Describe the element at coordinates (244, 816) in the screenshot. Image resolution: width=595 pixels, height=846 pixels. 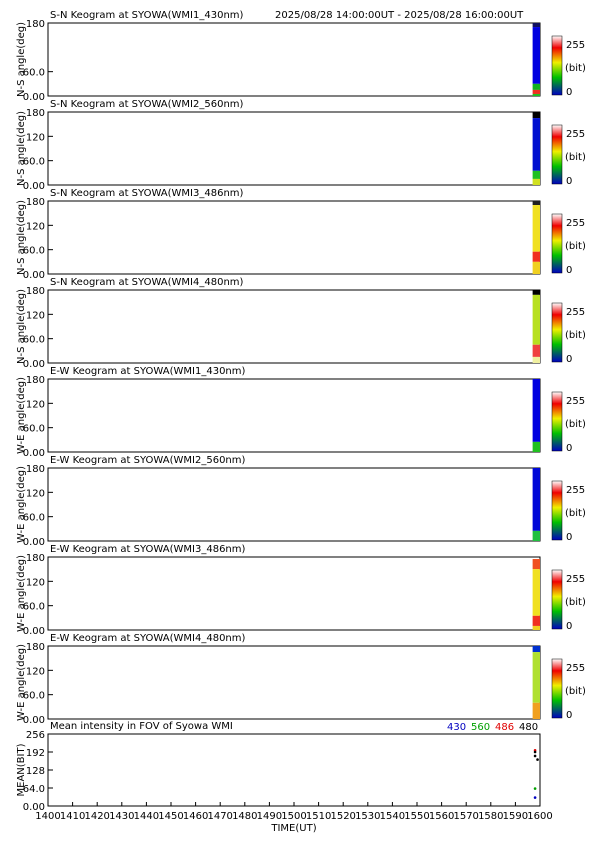
I see `x-tick-label: 1480` at that location.